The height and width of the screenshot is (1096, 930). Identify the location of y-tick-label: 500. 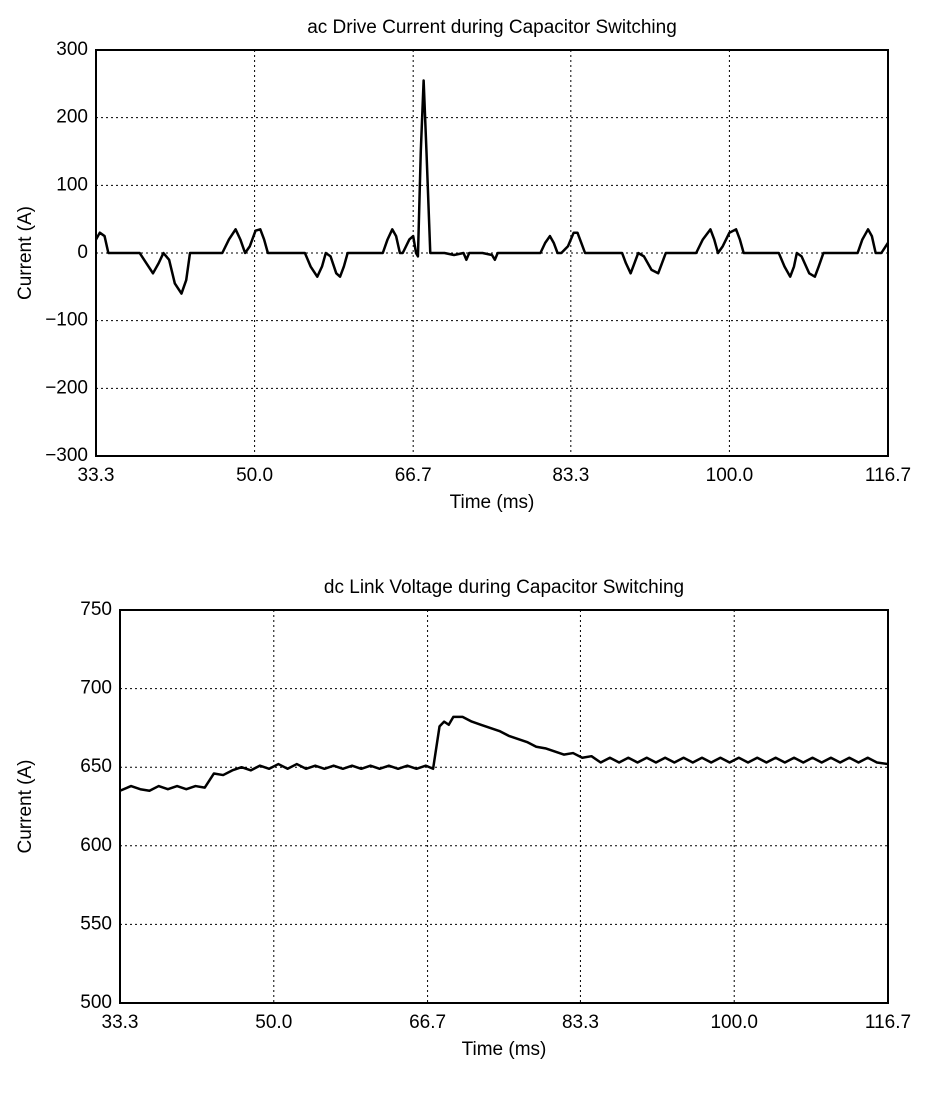
(96, 1002).